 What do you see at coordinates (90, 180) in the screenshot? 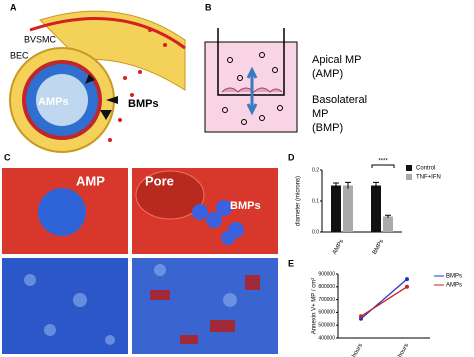
I see `label: AMP` at bounding box center [90, 180].